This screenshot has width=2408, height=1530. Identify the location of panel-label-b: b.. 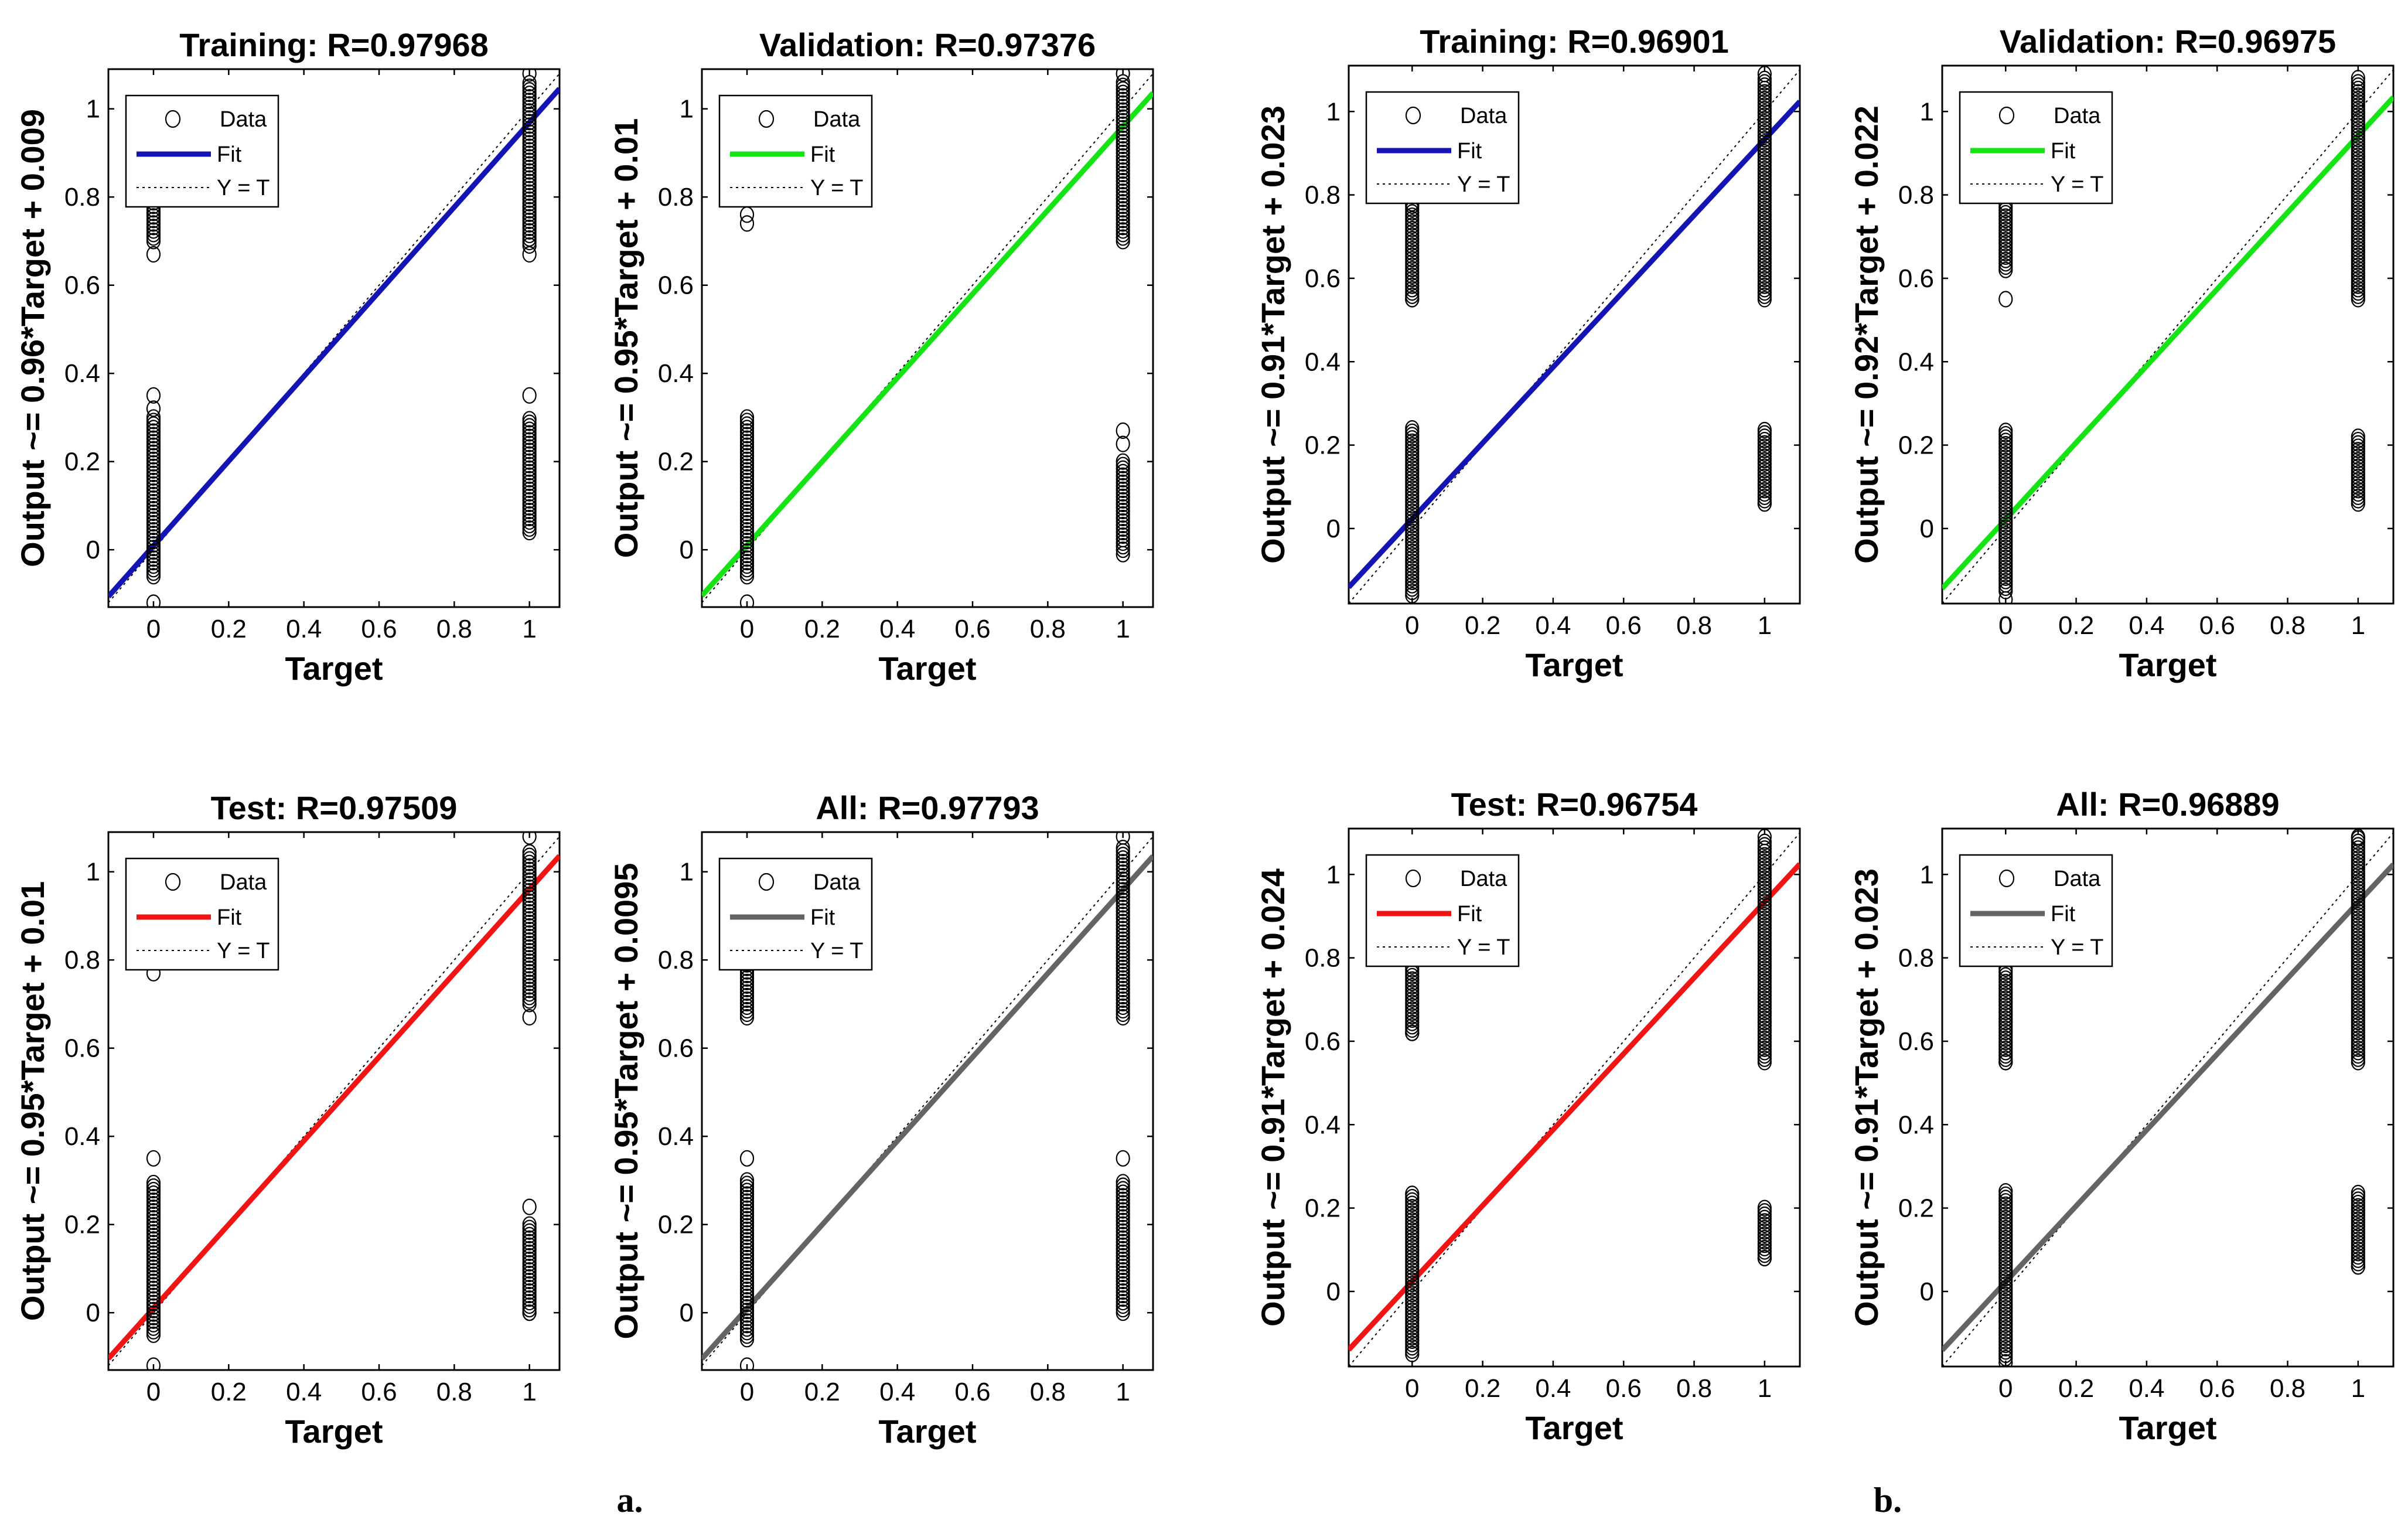
(1888, 1500).